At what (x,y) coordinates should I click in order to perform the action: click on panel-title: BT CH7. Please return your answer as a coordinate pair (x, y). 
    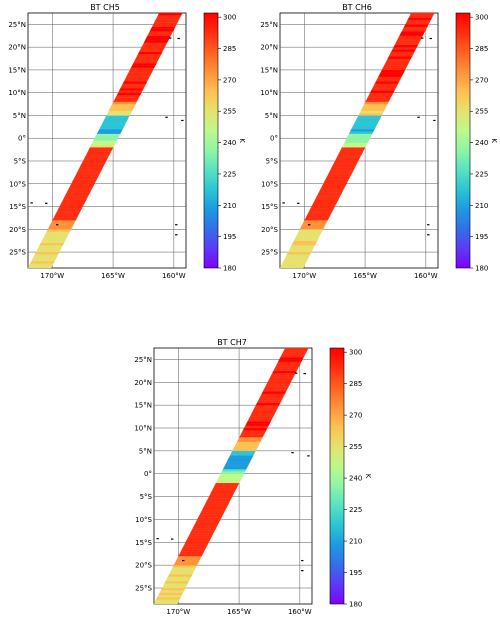
    Looking at the image, I should click on (232, 342).